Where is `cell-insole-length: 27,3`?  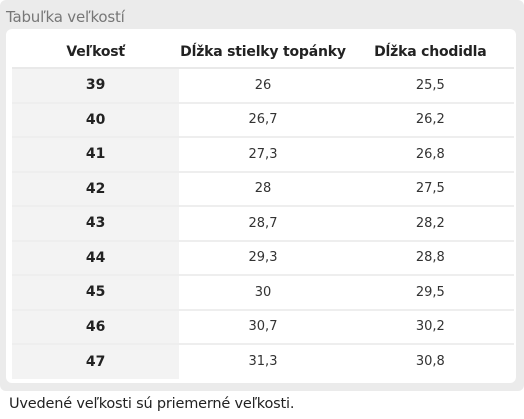 cell-insole-length: 27,3 is located at coordinates (263, 154).